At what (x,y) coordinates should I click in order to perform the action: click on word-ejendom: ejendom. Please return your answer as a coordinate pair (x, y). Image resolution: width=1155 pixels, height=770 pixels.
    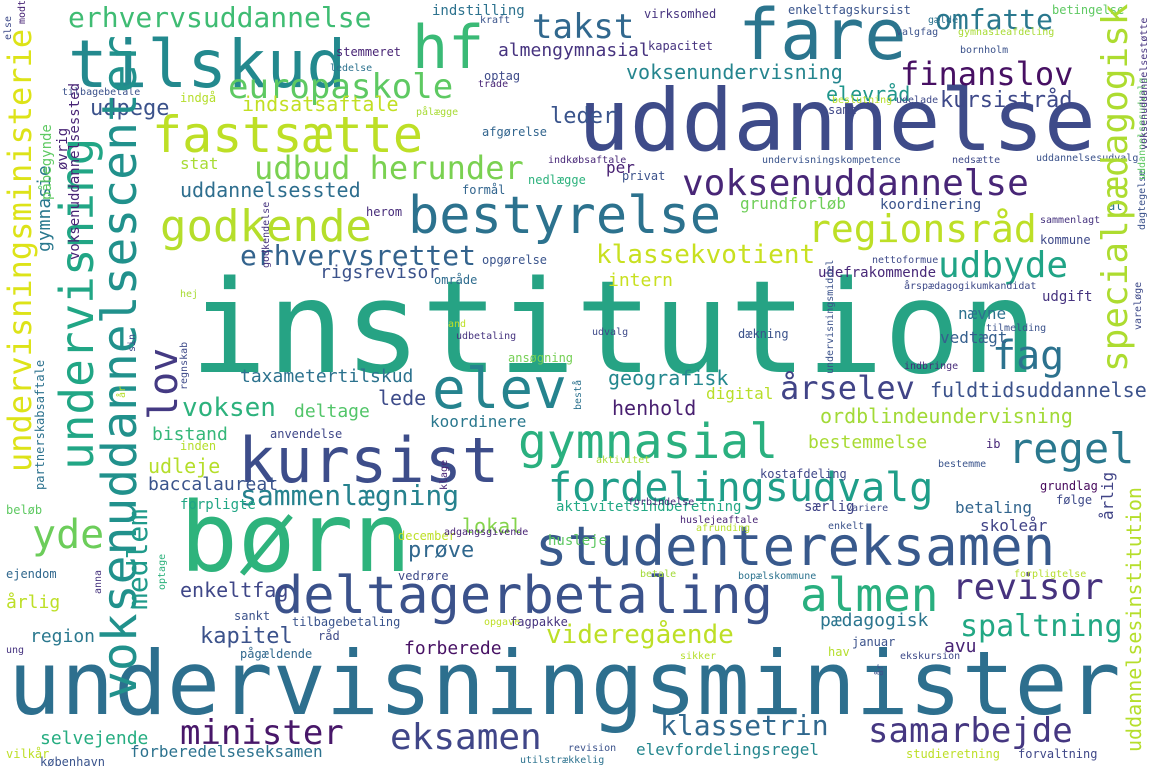
    Looking at the image, I should click on (31, 574).